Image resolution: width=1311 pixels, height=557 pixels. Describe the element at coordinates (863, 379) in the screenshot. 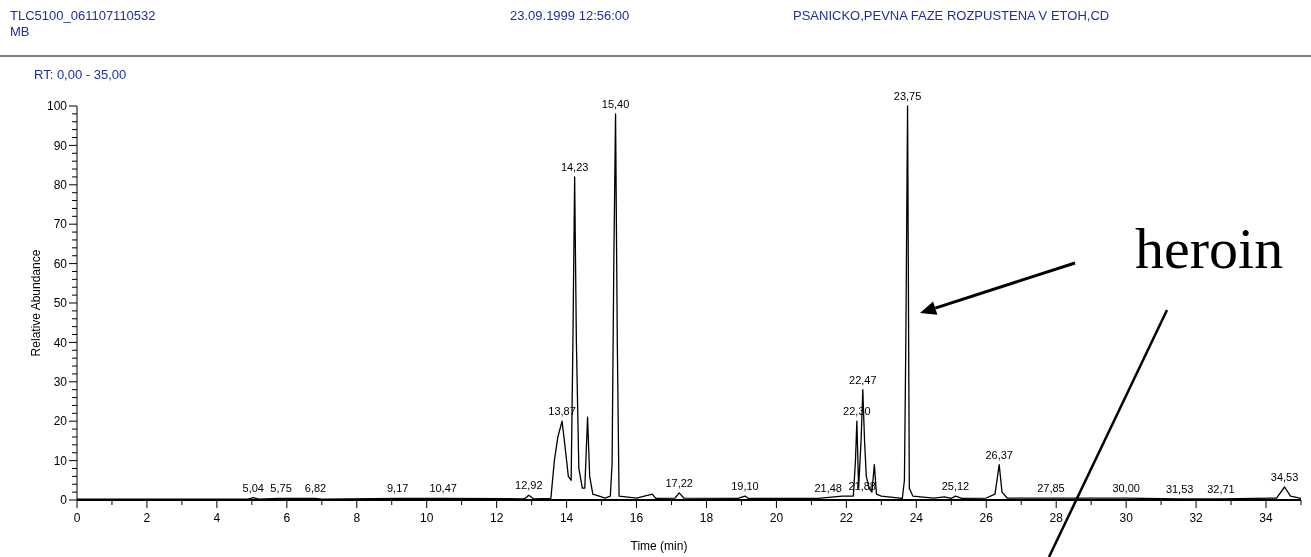

I see `annotation: 22,47` at that location.